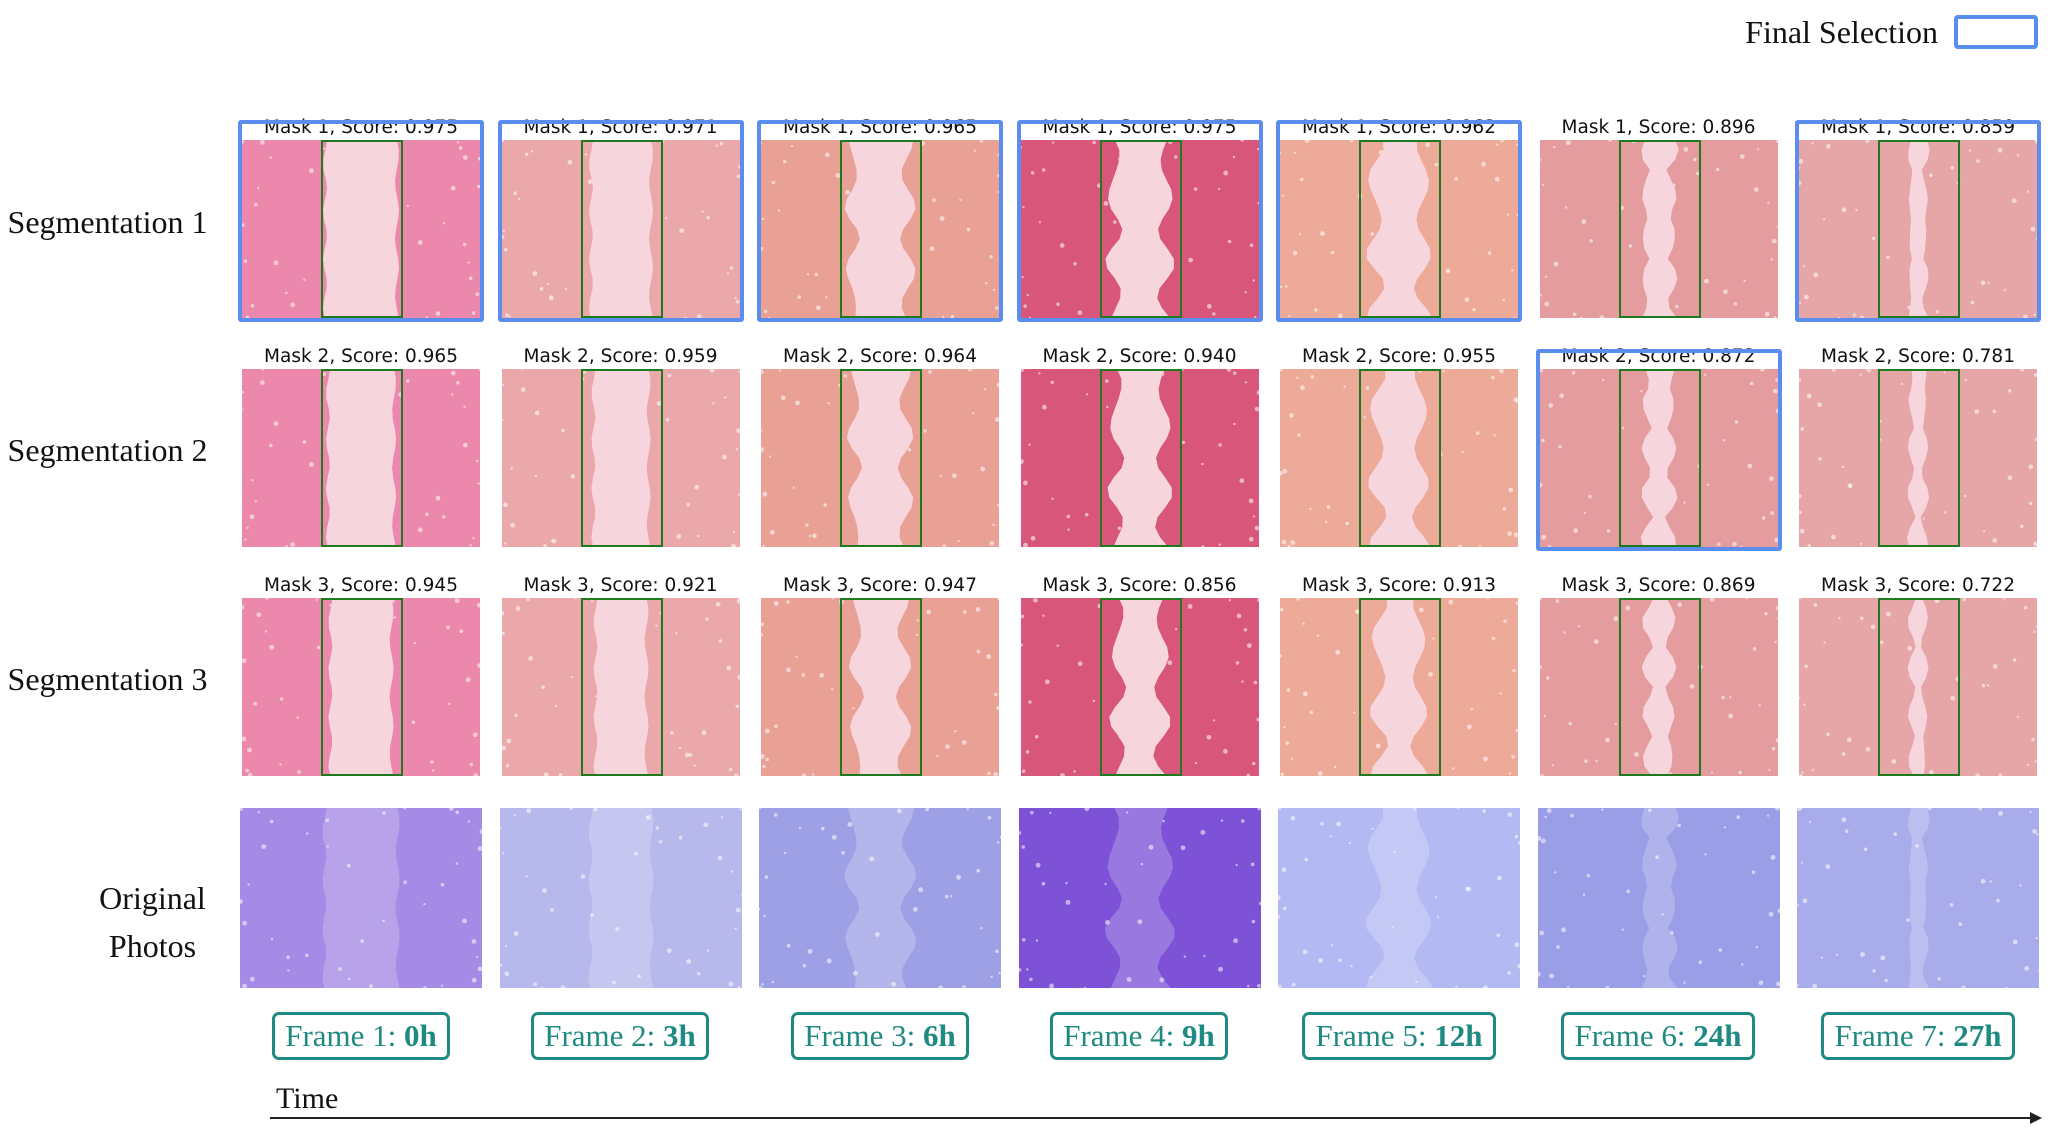 The height and width of the screenshot is (1132, 2048). What do you see at coordinates (1977, 1035) in the screenshot?
I see `frame-label-time: 27h` at bounding box center [1977, 1035].